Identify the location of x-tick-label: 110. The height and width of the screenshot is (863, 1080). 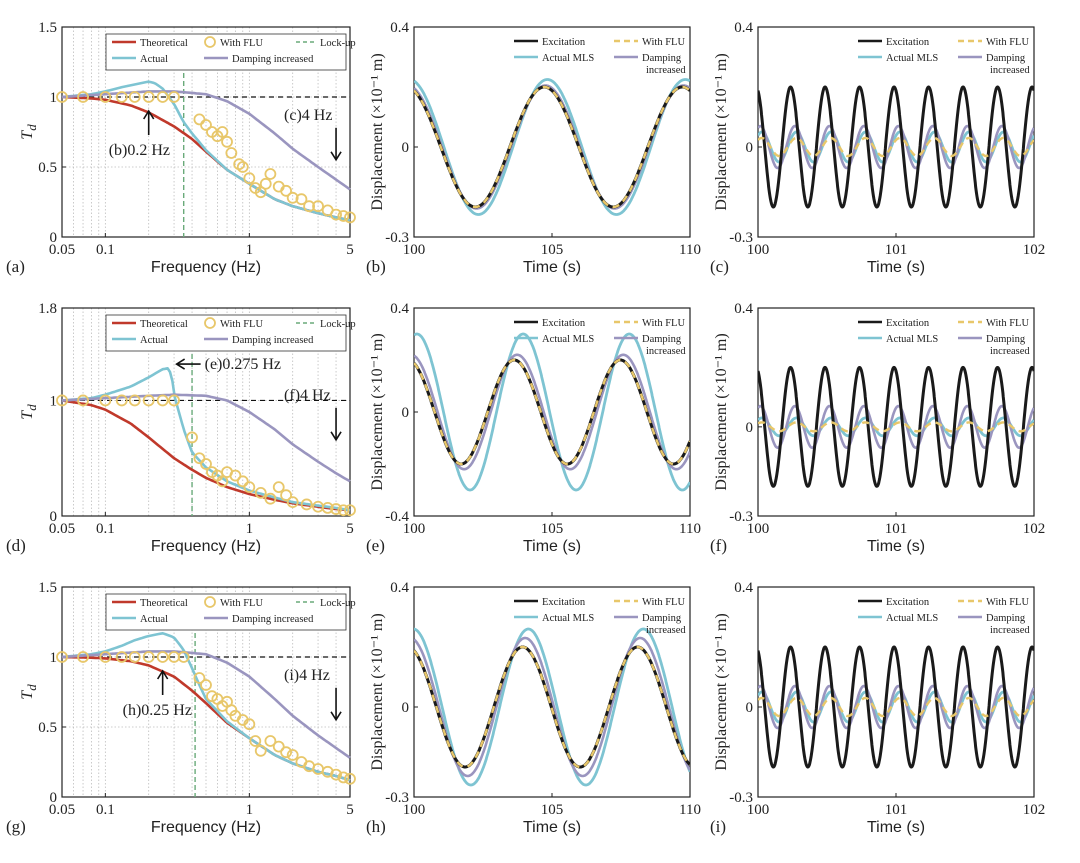
(690, 529).